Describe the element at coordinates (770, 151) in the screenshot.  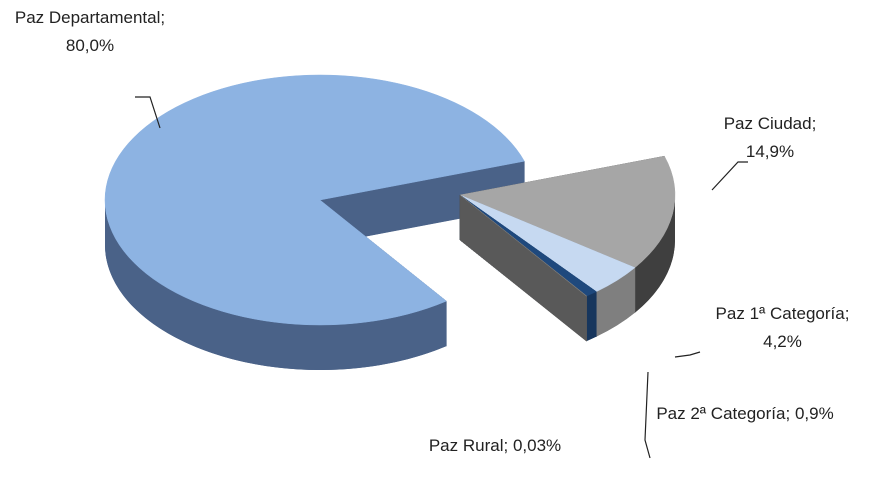
I see `value-label: 14,9%` at that location.